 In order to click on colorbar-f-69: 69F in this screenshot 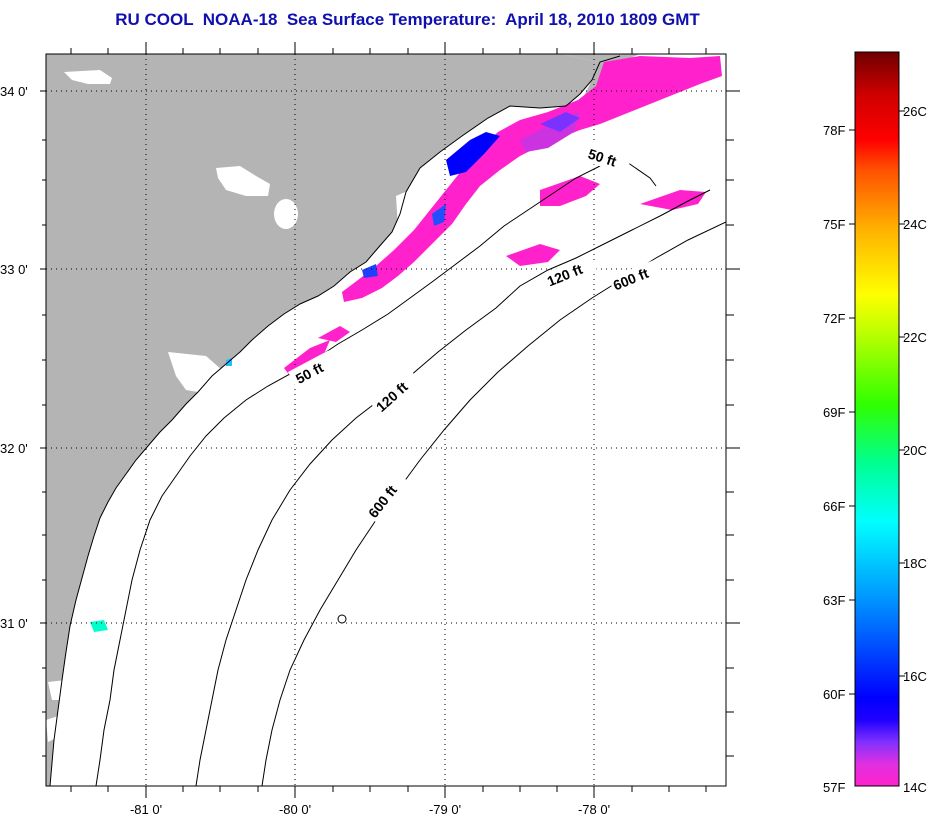, I will do `click(834, 412)`.